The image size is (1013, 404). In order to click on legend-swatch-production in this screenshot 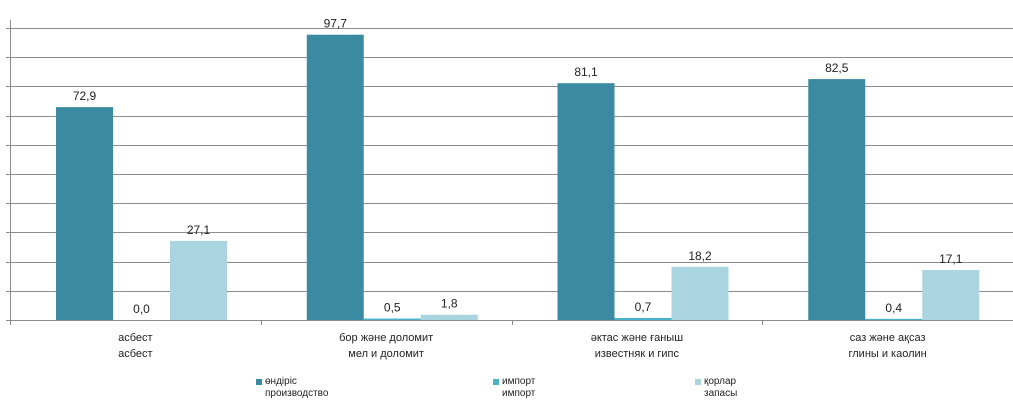, I will do `click(259, 382)`.